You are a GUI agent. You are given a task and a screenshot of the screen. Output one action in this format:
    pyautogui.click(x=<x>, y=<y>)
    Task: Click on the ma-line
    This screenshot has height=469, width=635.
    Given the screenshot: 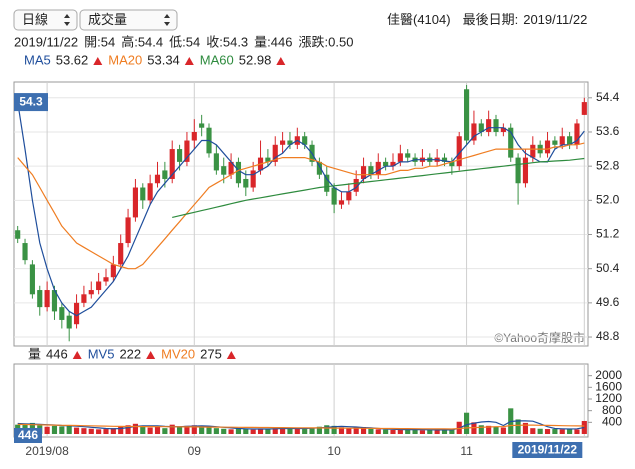 What is the action you would take?
    pyautogui.click(x=378, y=187)
    